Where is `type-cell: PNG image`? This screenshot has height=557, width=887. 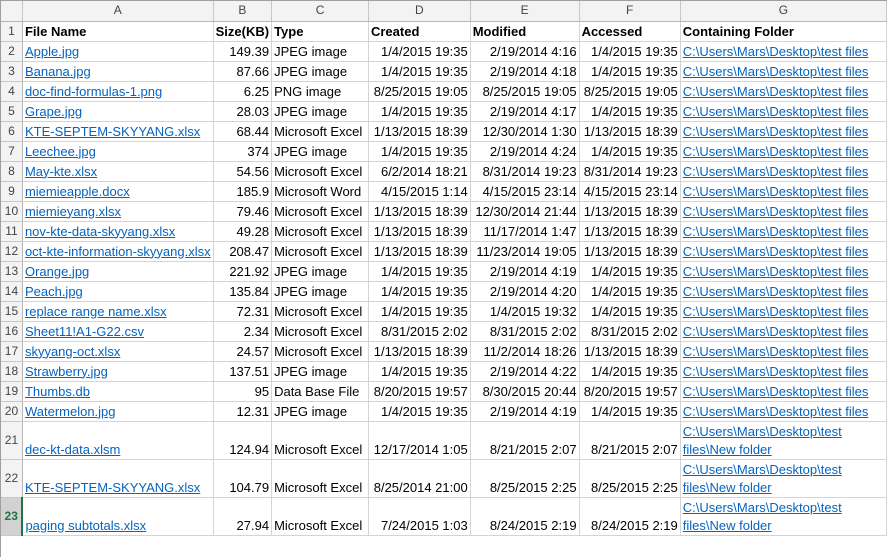
type-cell: PNG image is located at coordinates (320, 91).